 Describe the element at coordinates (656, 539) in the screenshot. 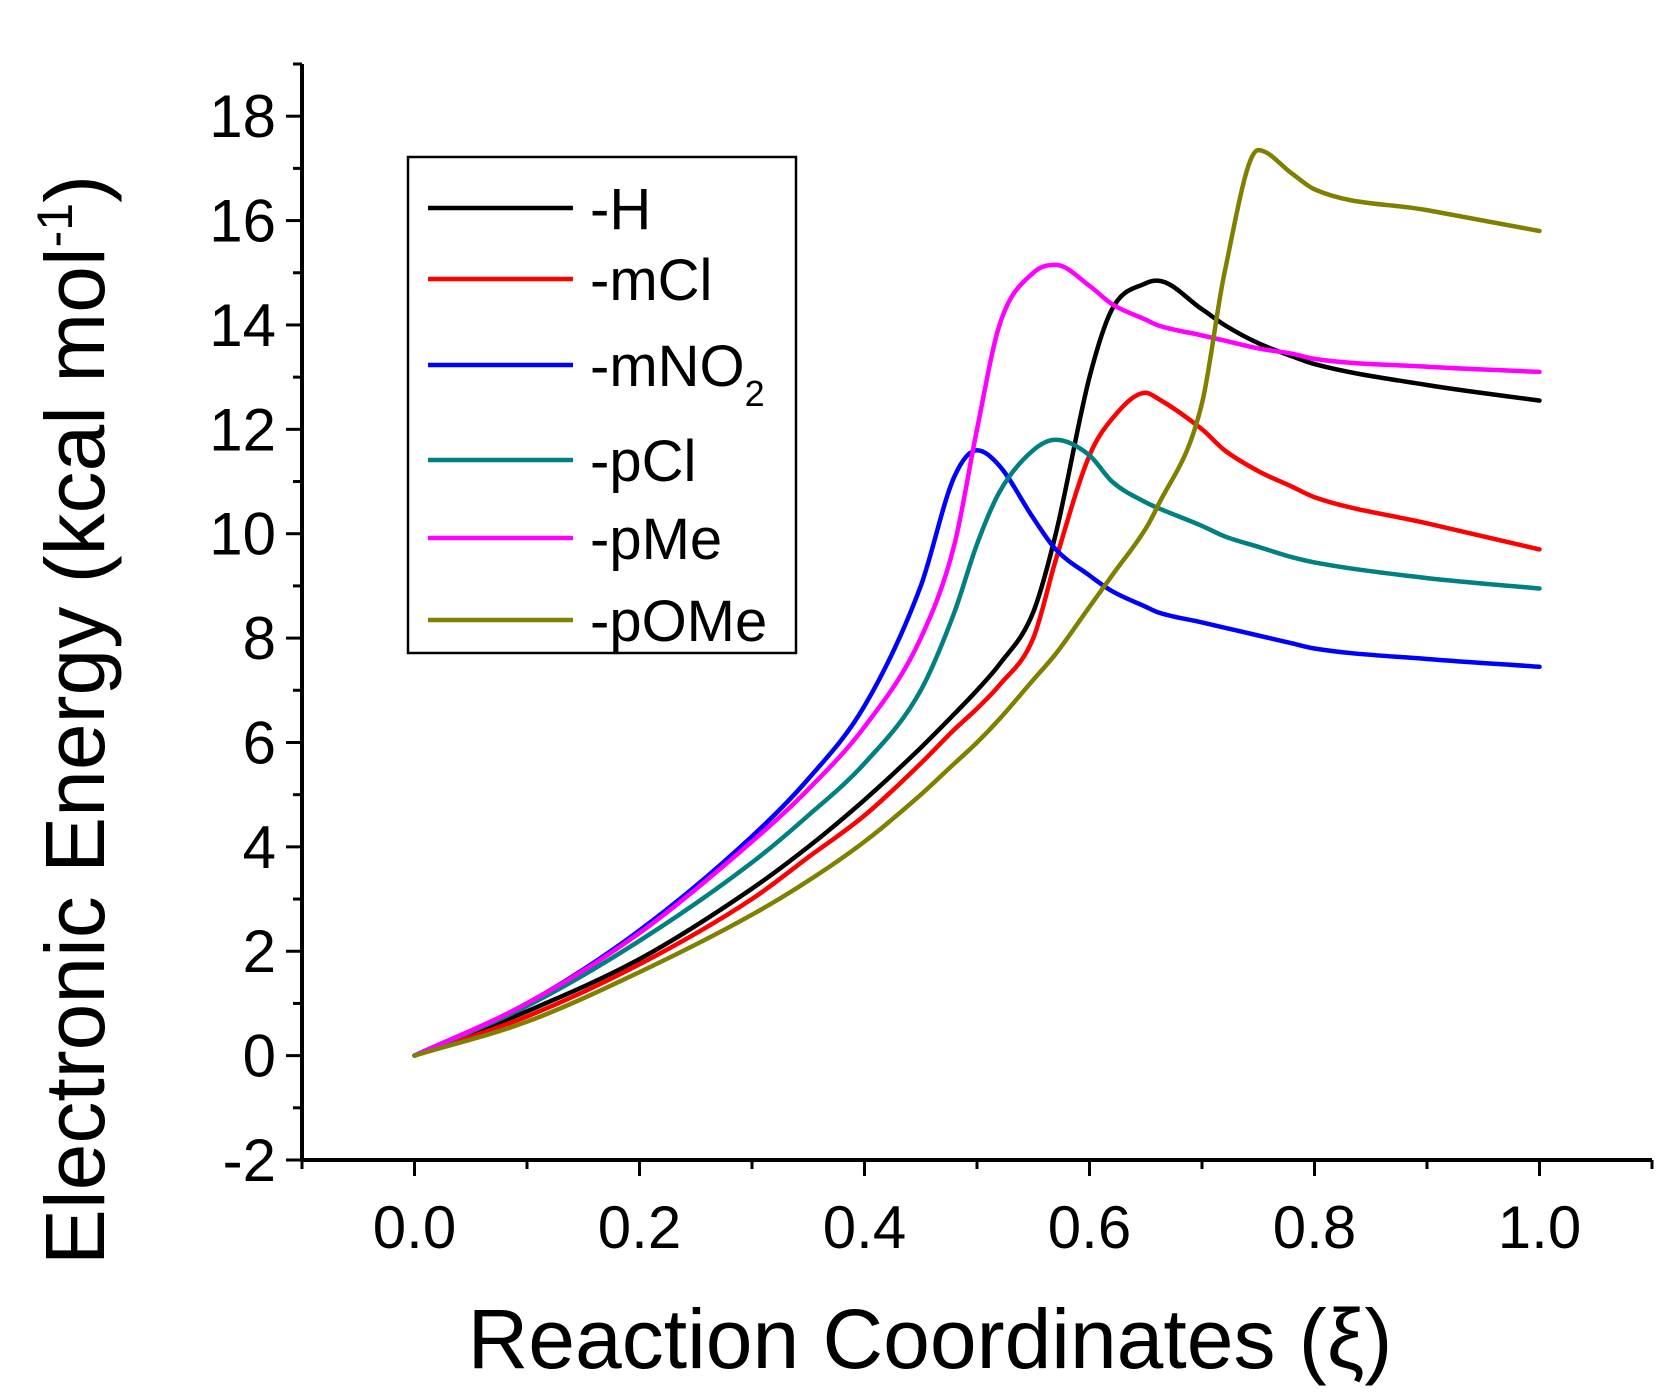

I see `legend-label-pme: -pMe` at that location.